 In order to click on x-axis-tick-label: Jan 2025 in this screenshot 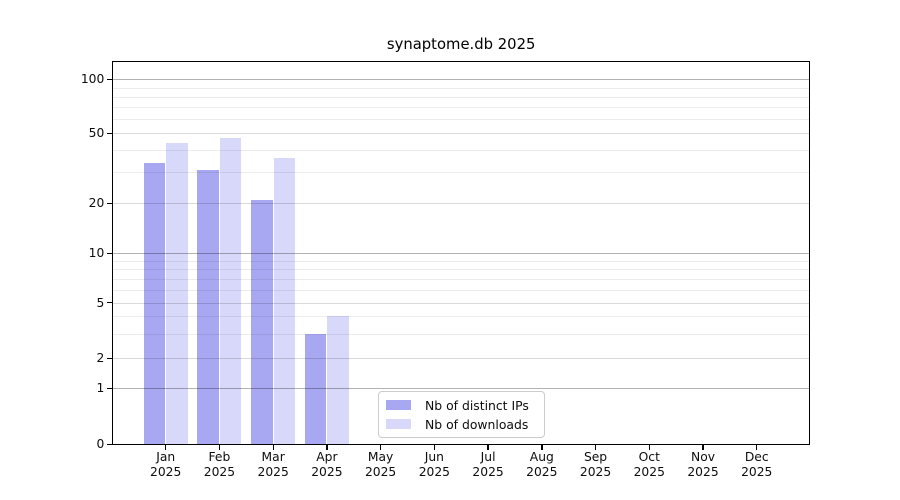, I will do `click(166, 465)`.